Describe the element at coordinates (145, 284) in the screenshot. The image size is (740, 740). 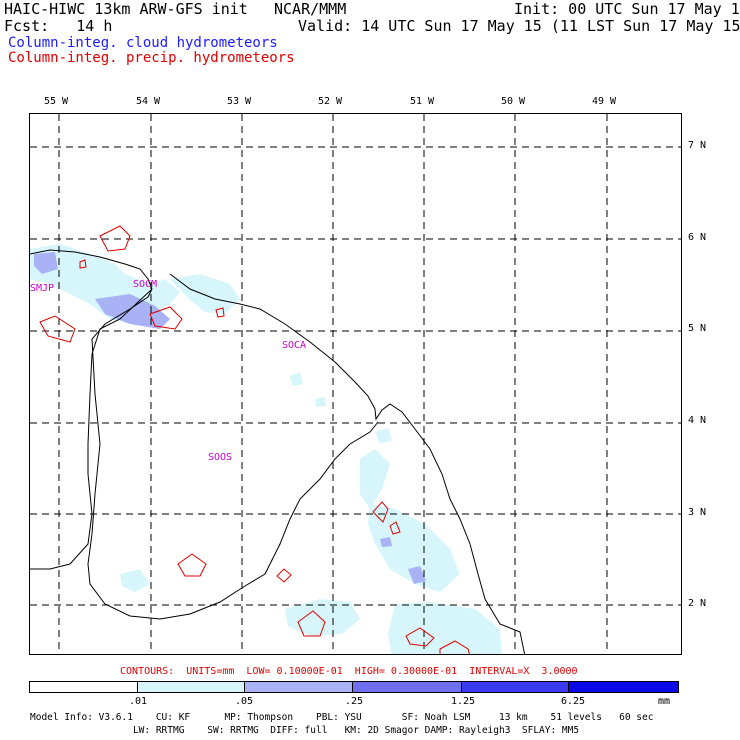
I see `station-label: SOCM` at that location.